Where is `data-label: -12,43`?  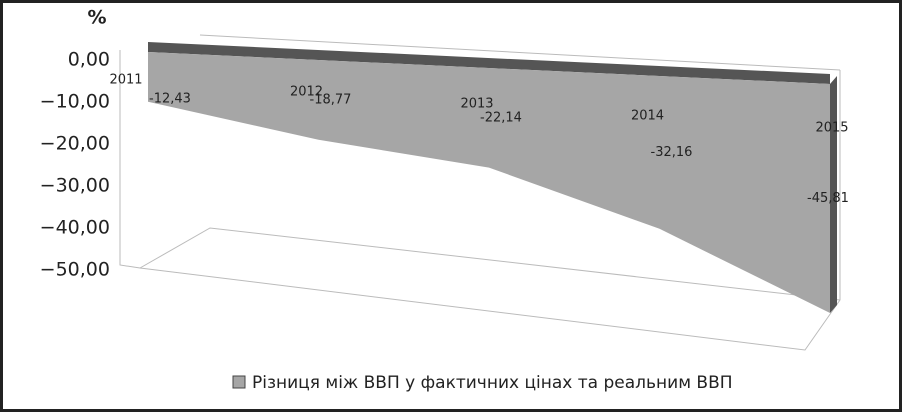
data-label: -12,43 is located at coordinates (170, 98).